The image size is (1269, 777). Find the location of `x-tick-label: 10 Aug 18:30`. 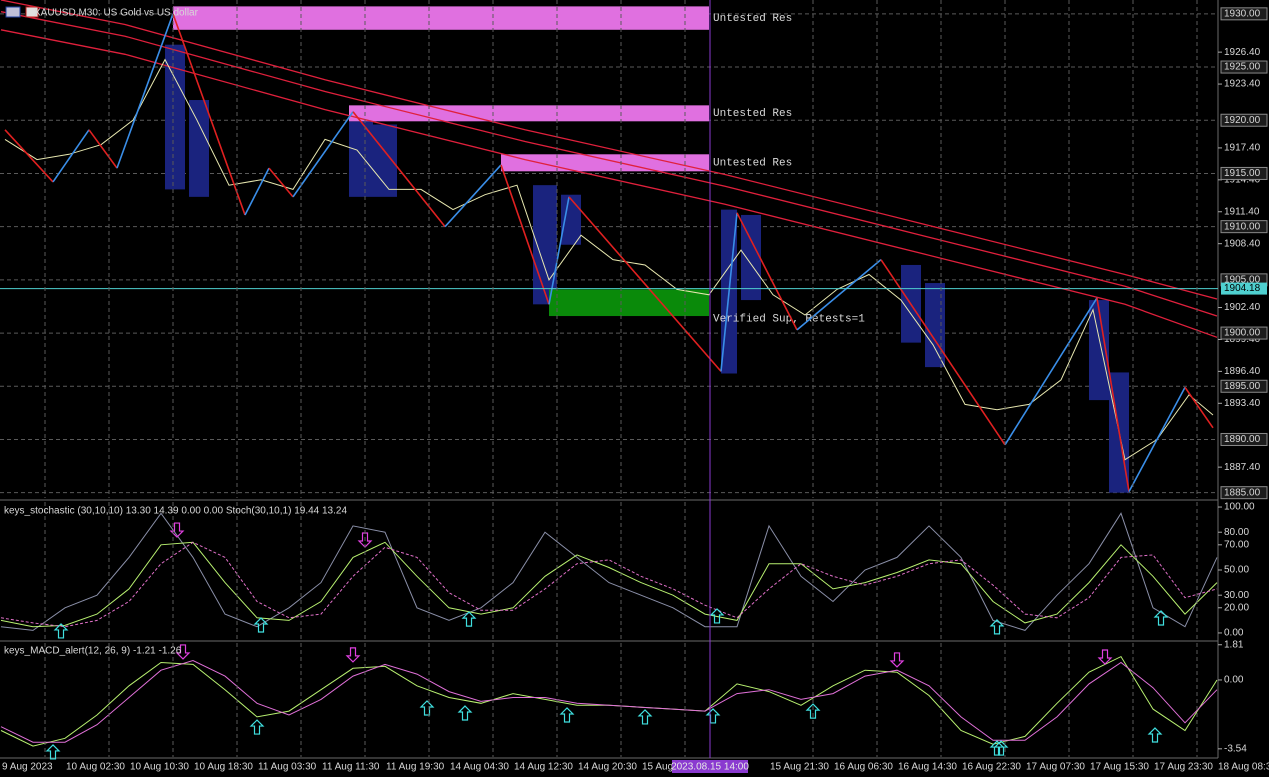

x-tick-label: 10 Aug 18:30 is located at coordinates (223, 767).